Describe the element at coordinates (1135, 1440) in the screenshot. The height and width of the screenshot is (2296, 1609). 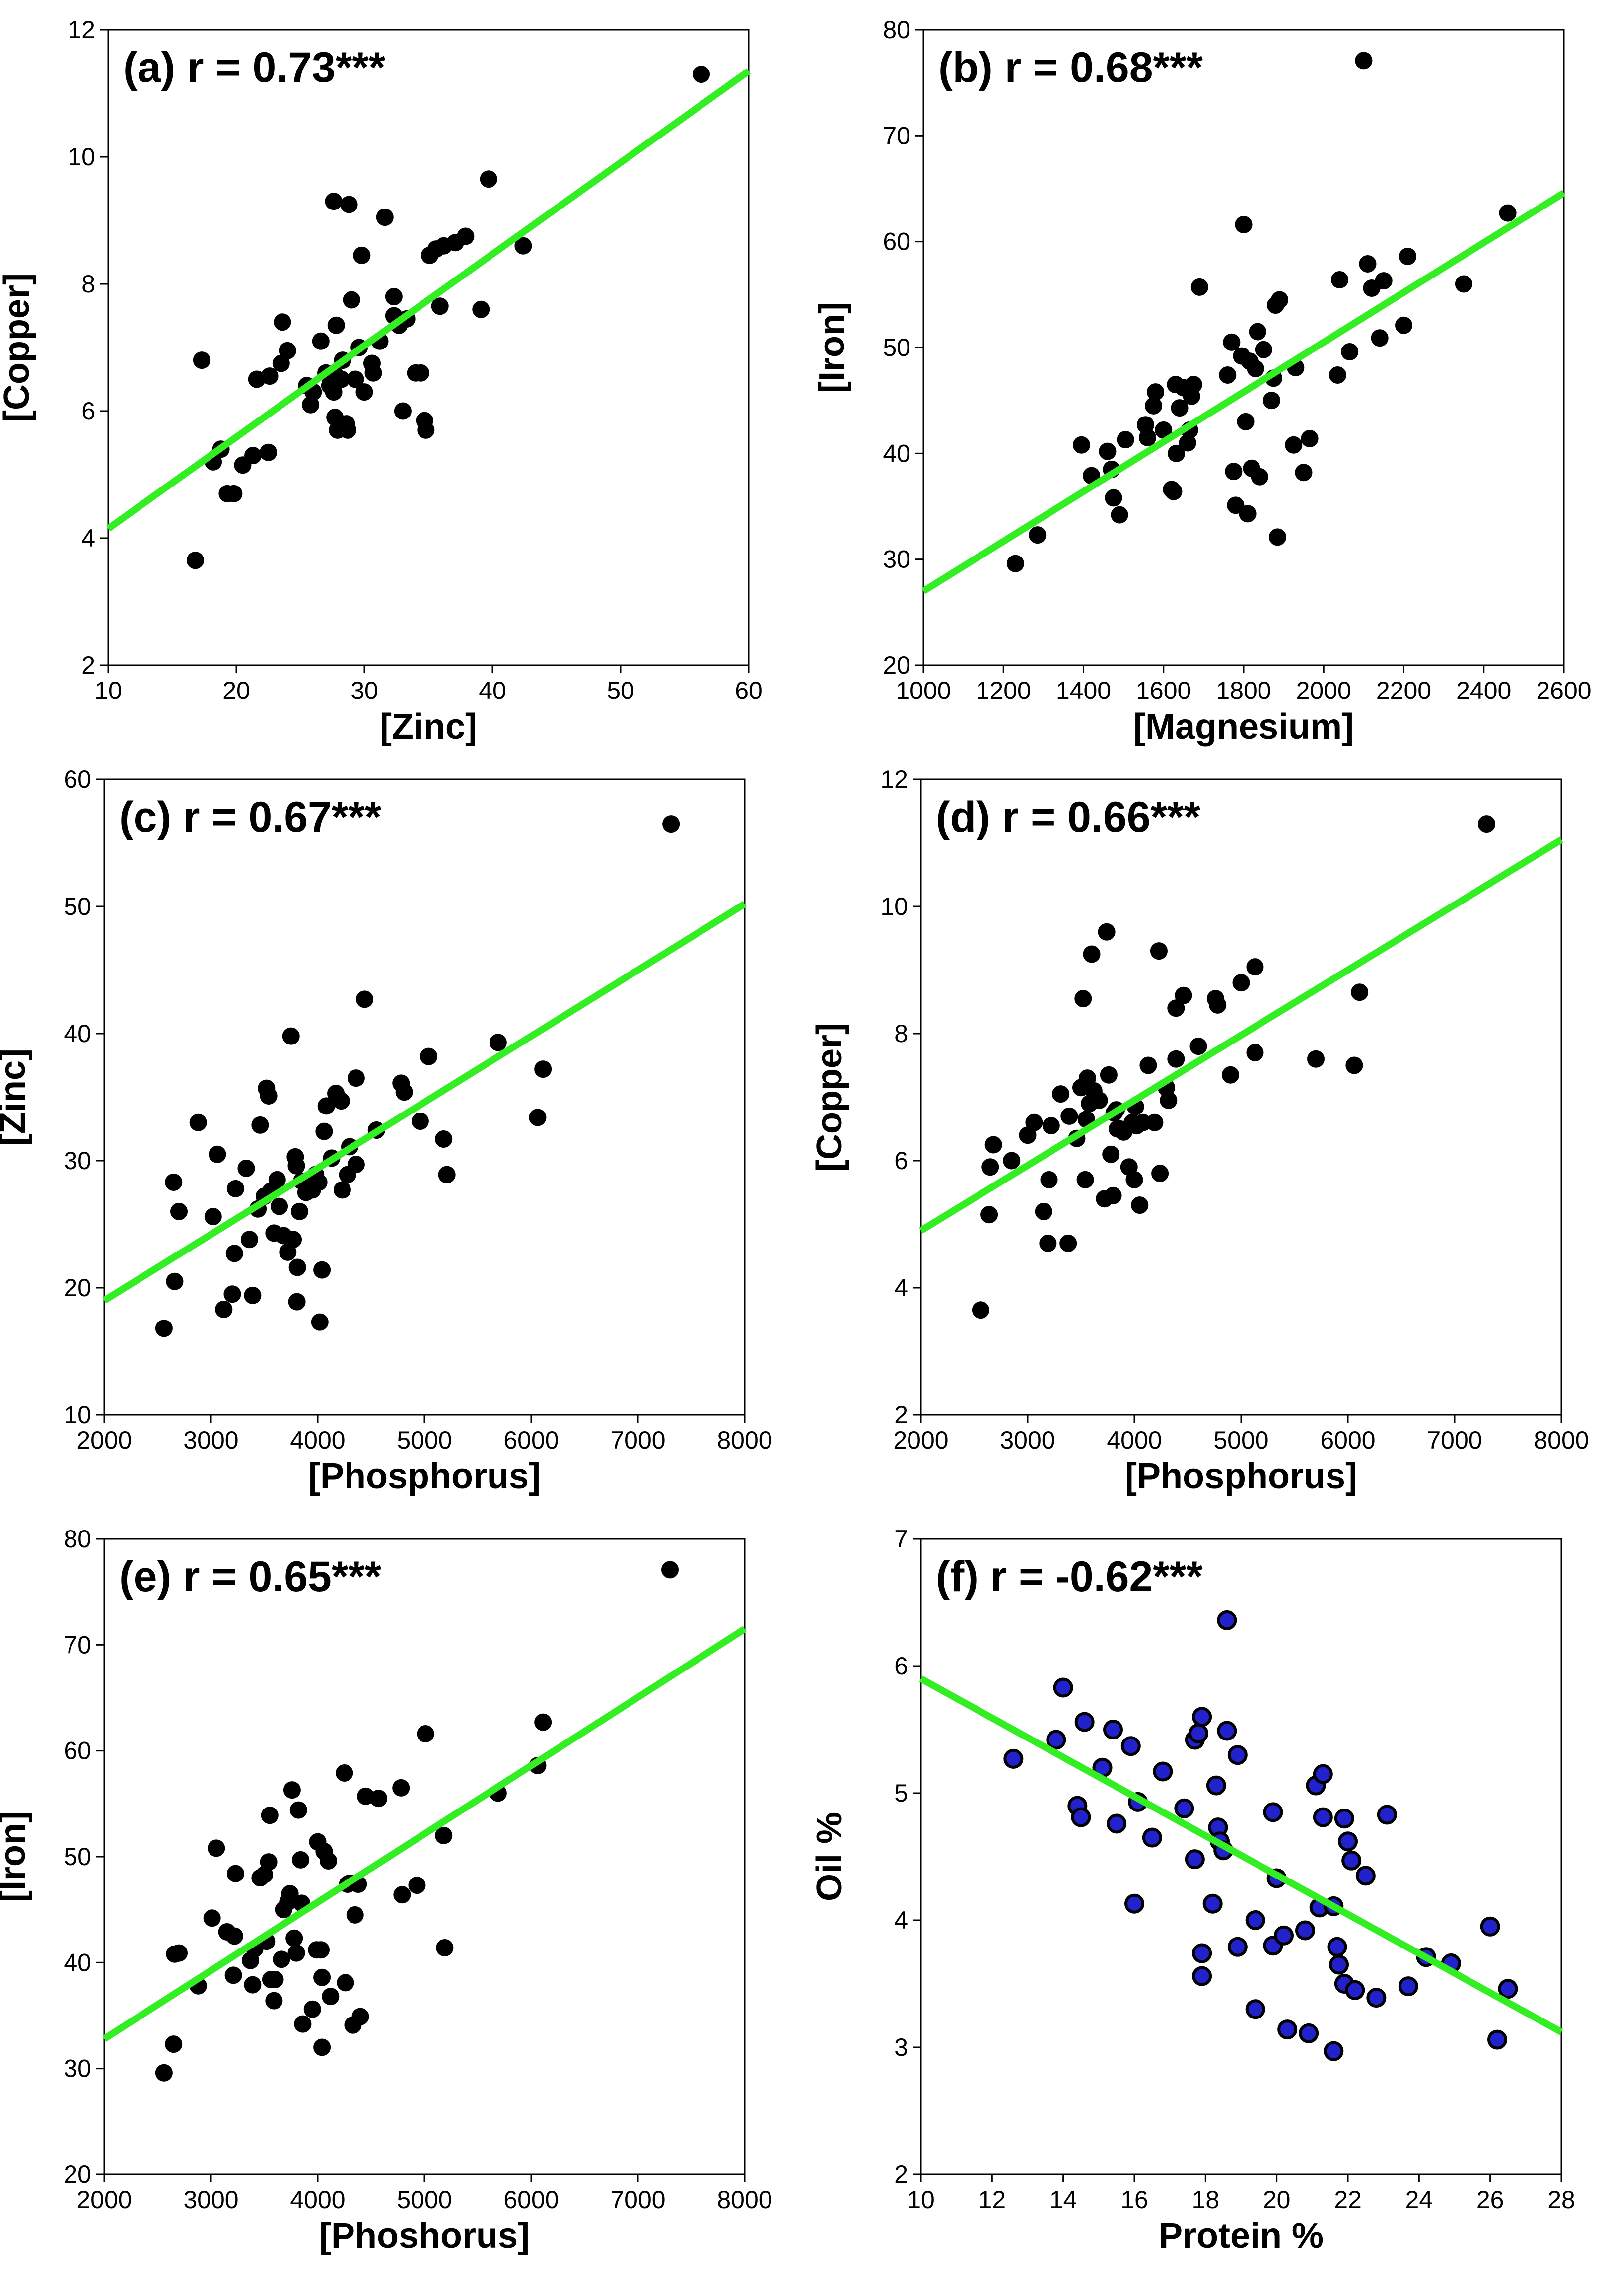
I see `x-tick-label: 4000` at that location.